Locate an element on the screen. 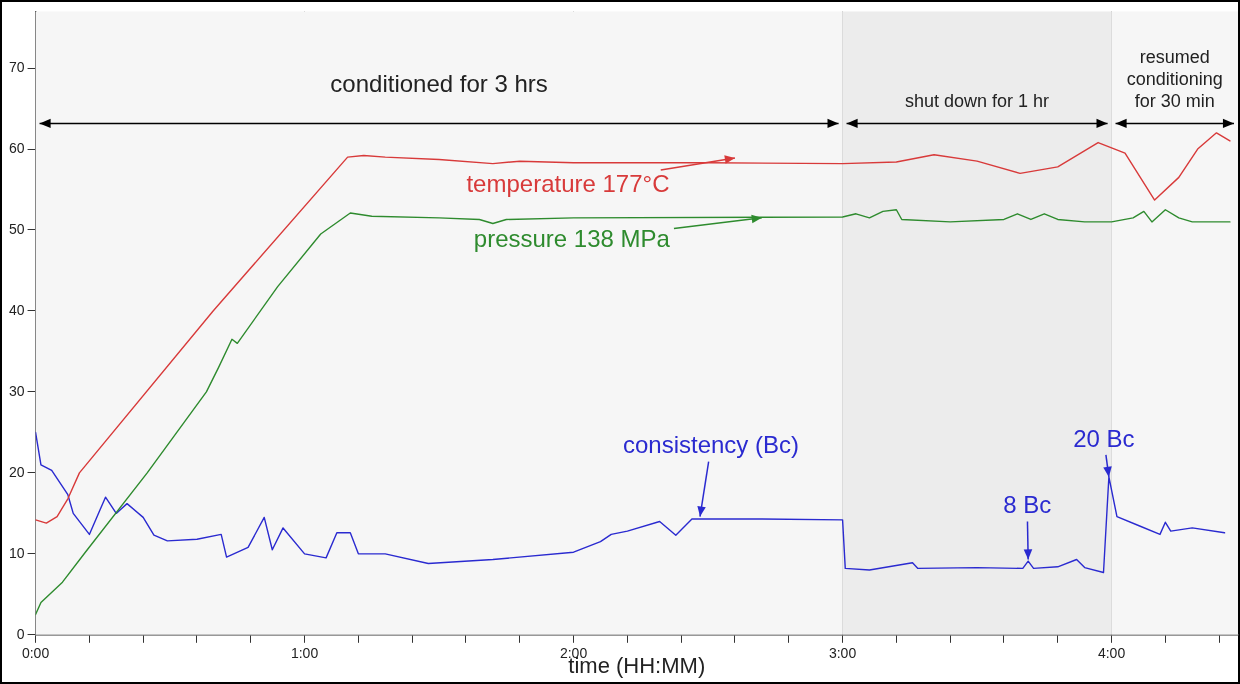  y-tick-label: 20 is located at coordinates (16, 471).